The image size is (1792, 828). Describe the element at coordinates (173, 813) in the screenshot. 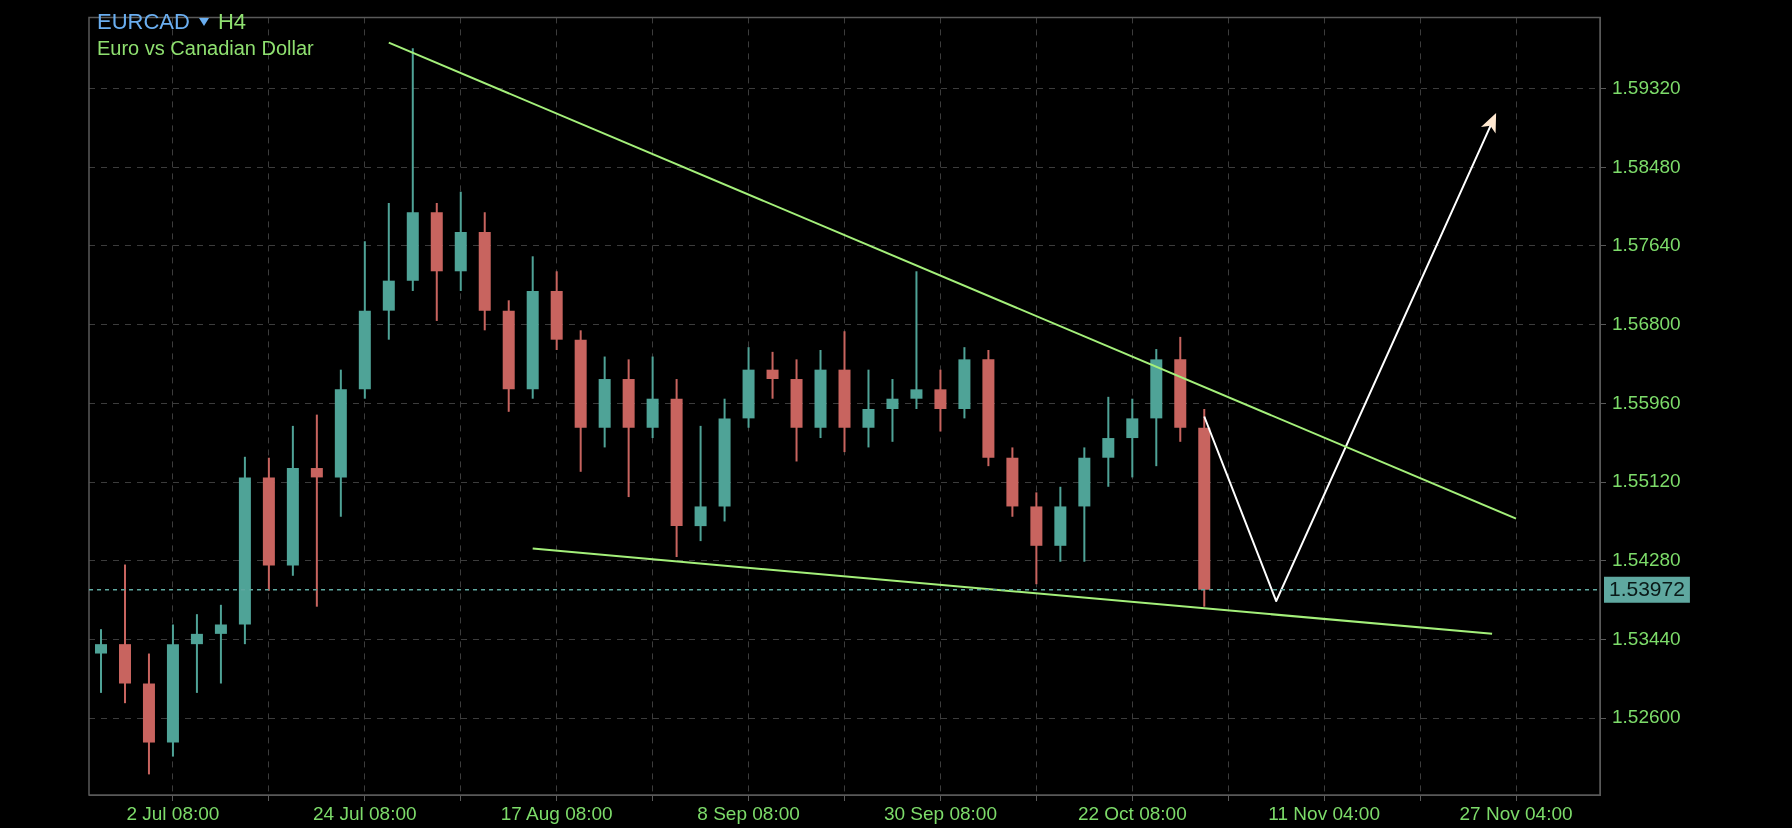

I see `x-tick-label: 2 Jul 08:00` at that location.